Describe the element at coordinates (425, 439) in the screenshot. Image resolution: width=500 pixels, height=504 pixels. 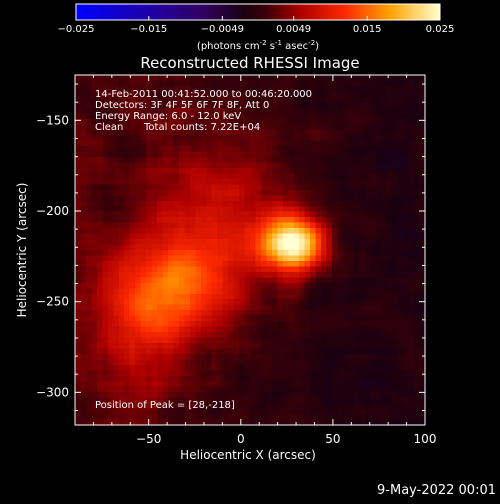
I see `x-tick-label: 100` at that location.